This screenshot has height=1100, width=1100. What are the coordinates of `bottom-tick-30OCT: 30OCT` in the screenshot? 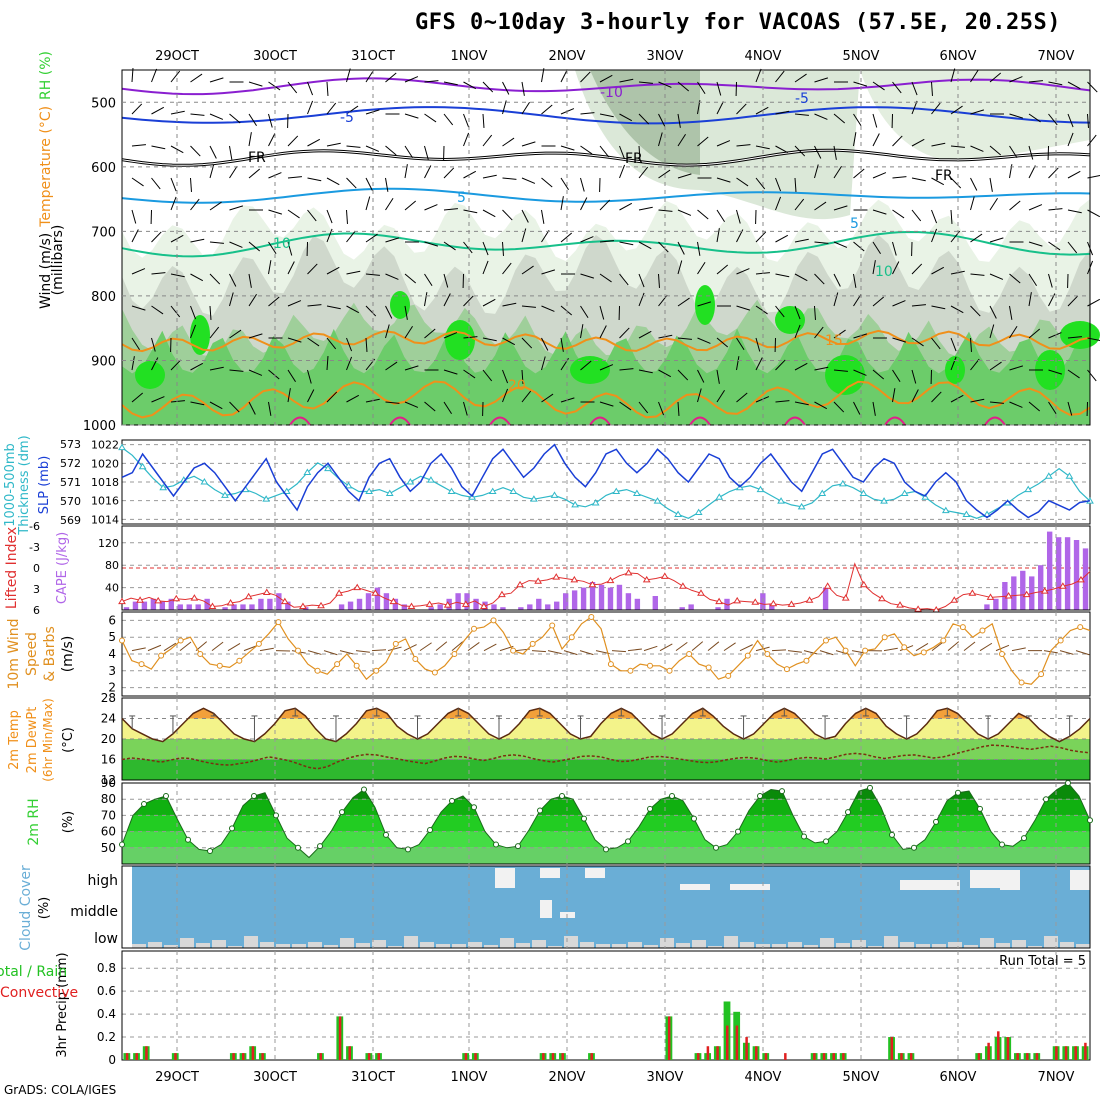 It's located at (275, 1077).